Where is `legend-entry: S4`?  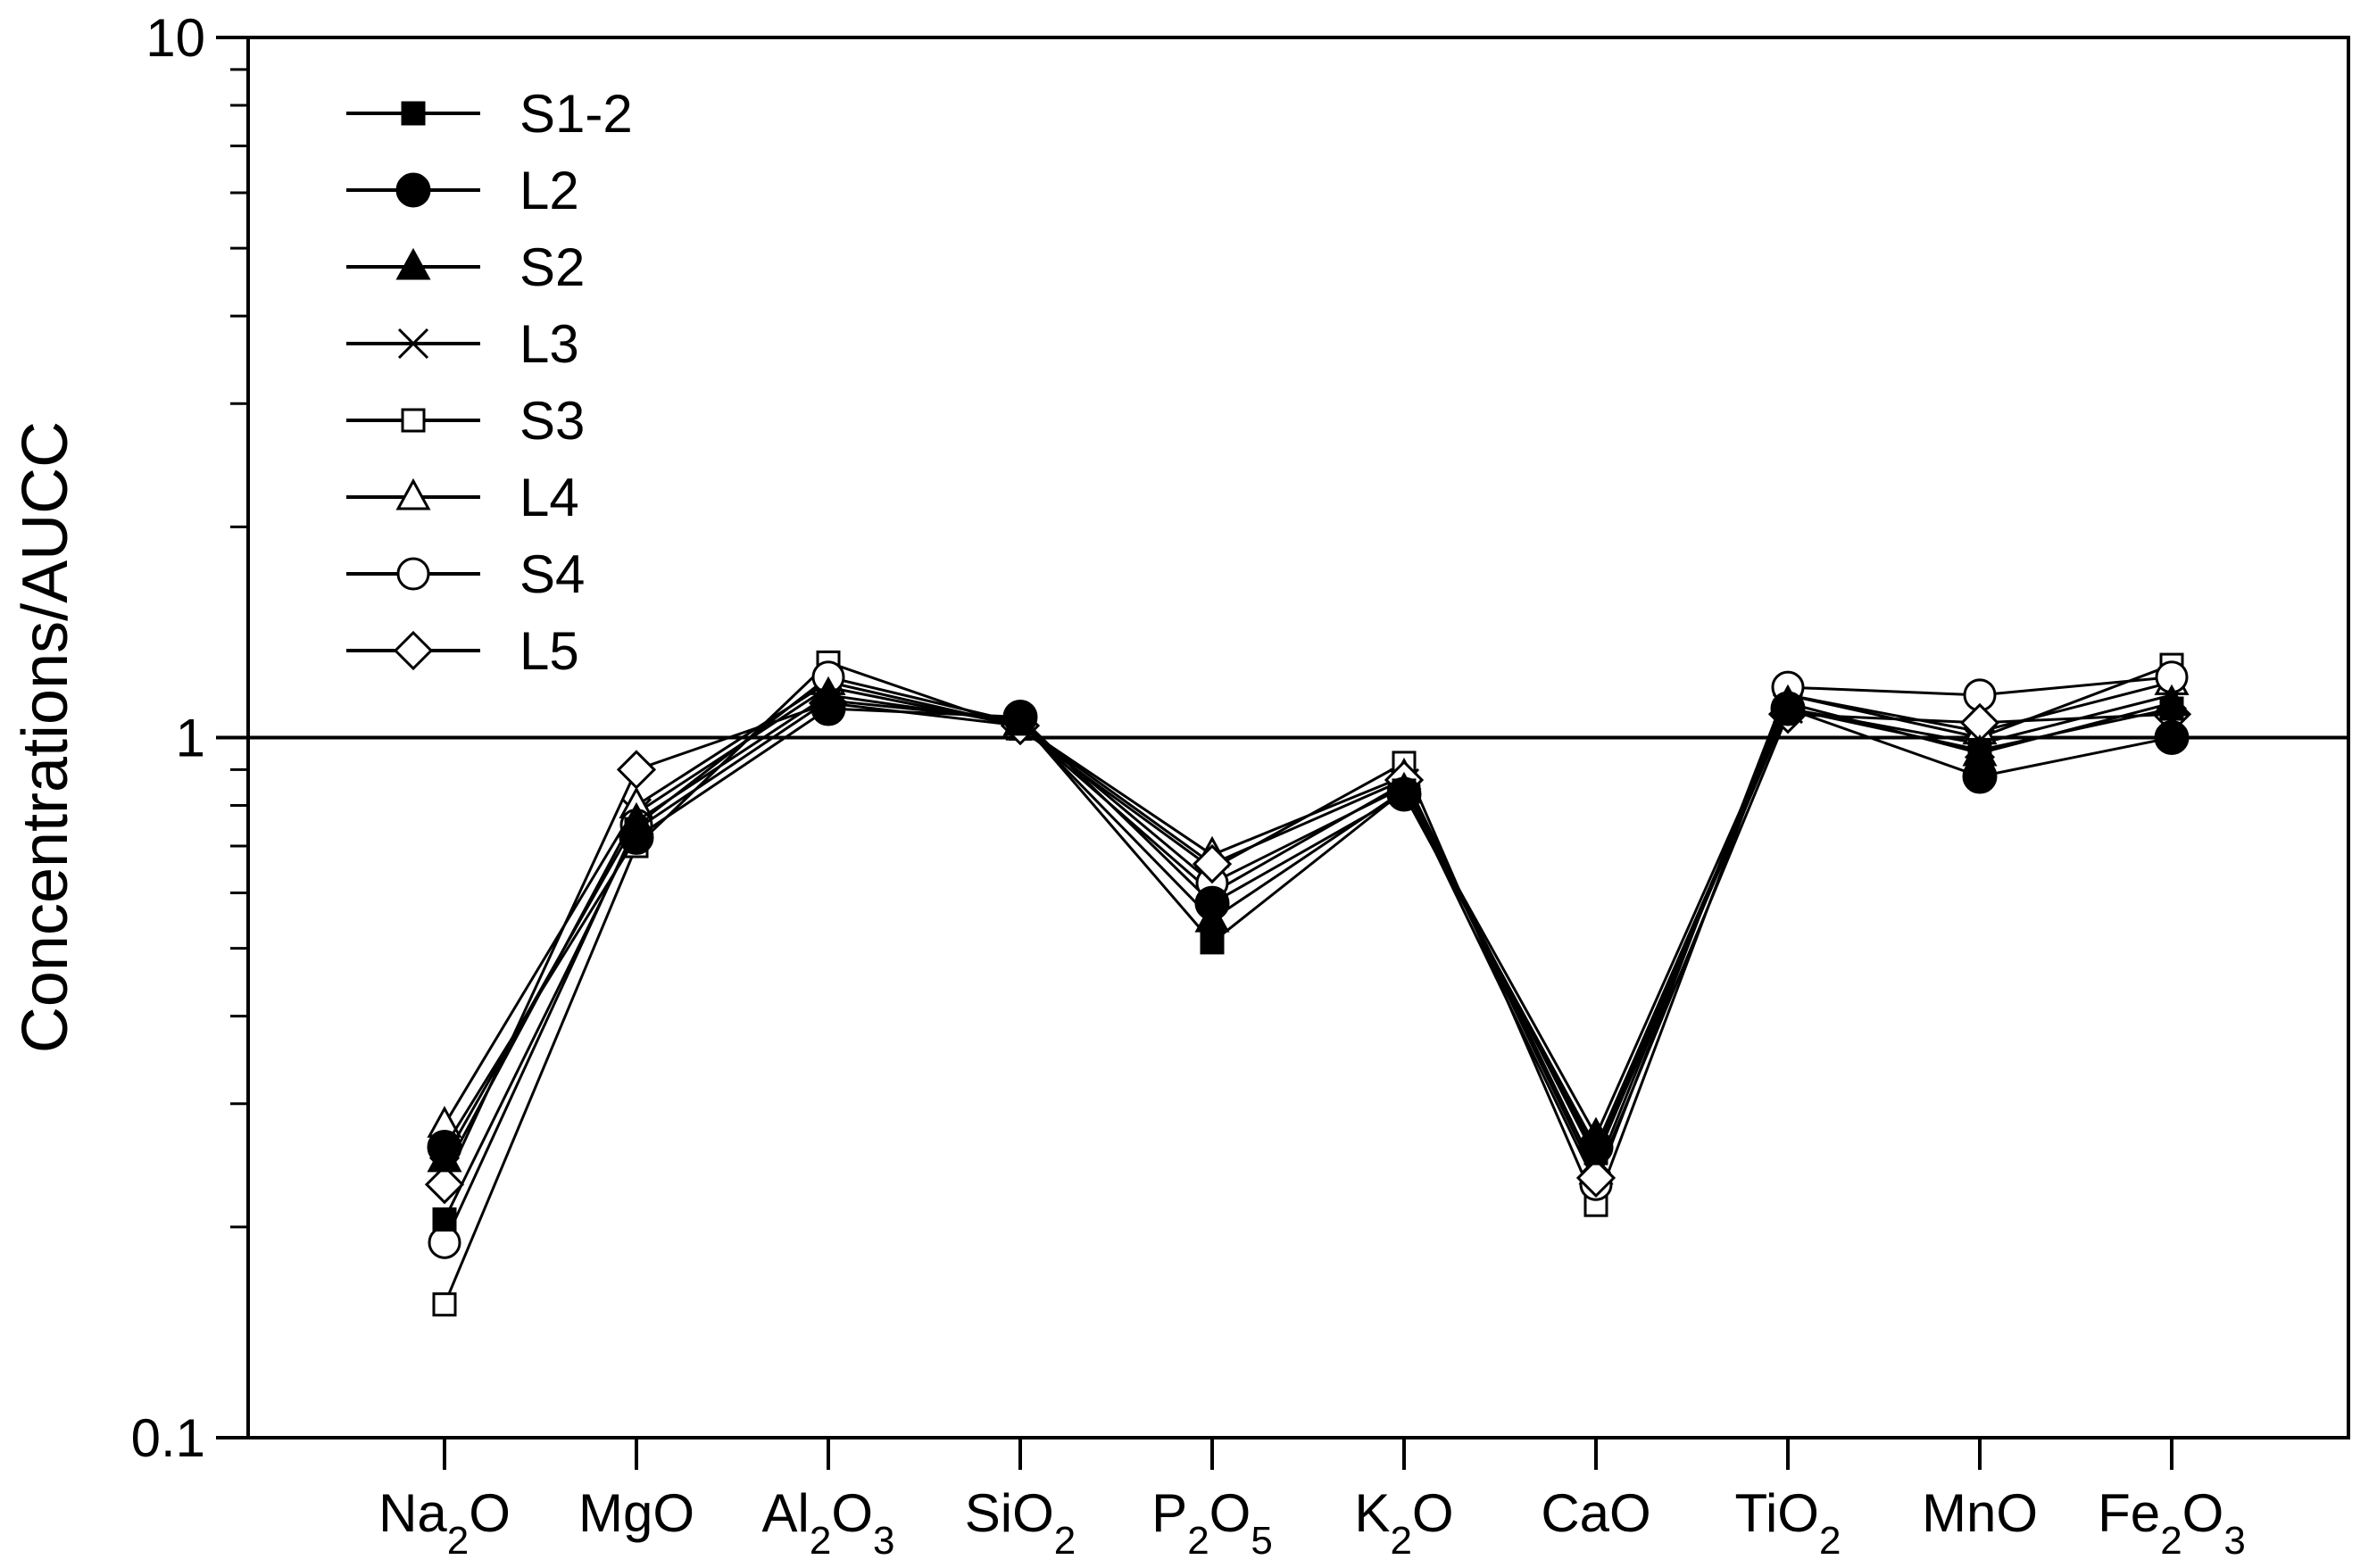
legend-entry: S4 is located at coordinates (465, 574).